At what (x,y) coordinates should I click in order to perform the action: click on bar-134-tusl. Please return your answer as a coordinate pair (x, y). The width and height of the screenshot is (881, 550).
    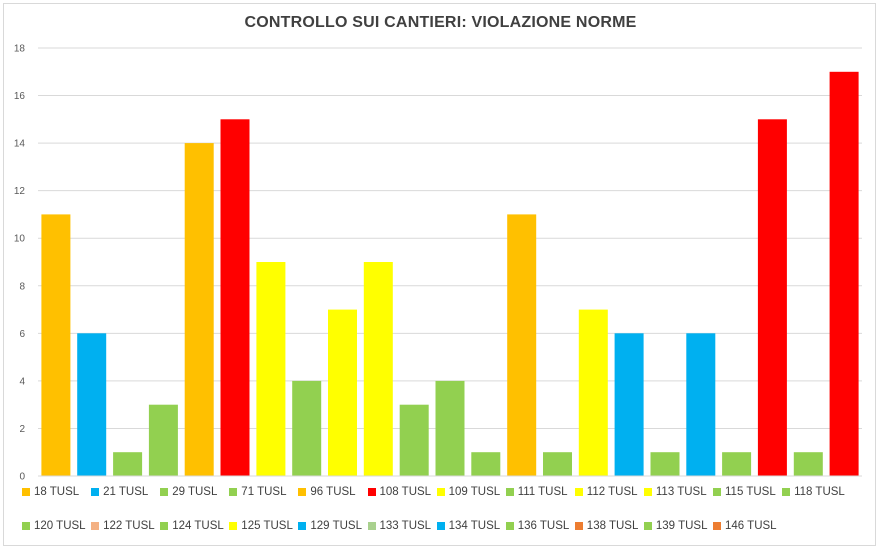
    Looking at the image, I should click on (701, 404).